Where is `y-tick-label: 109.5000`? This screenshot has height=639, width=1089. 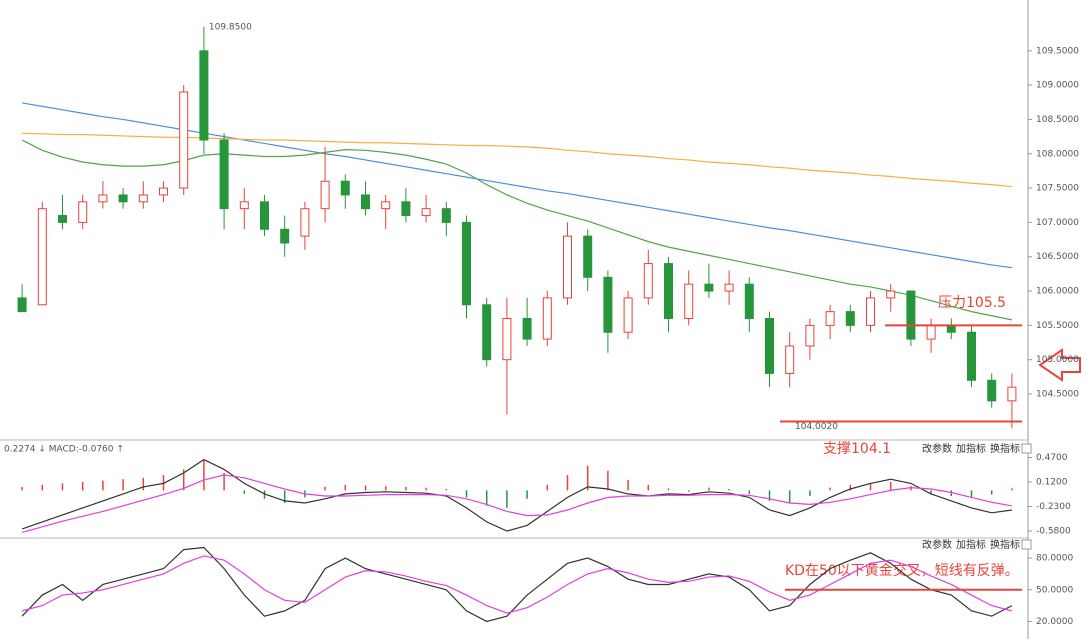 y-tick-label: 109.5000 is located at coordinates (1057, 51).